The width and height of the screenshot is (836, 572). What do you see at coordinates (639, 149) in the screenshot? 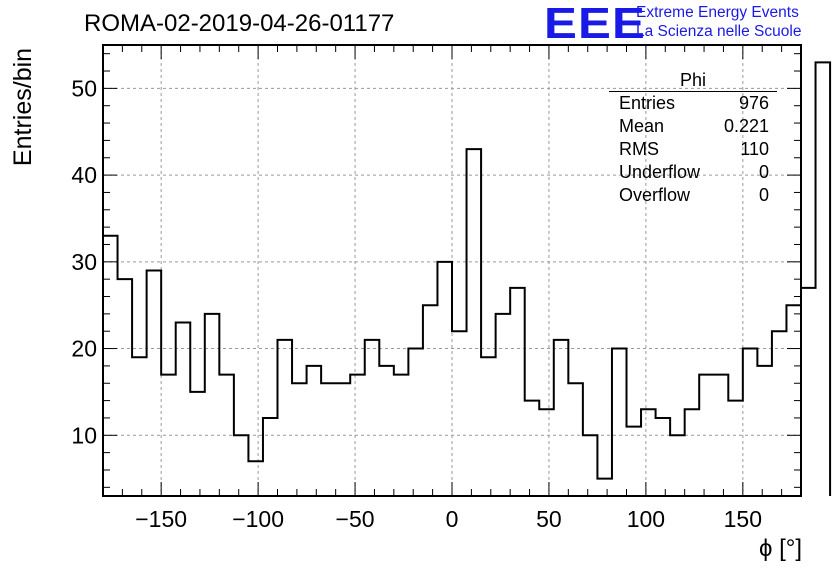
I see `stats-label: RMS` at bounding box center [639, 149].